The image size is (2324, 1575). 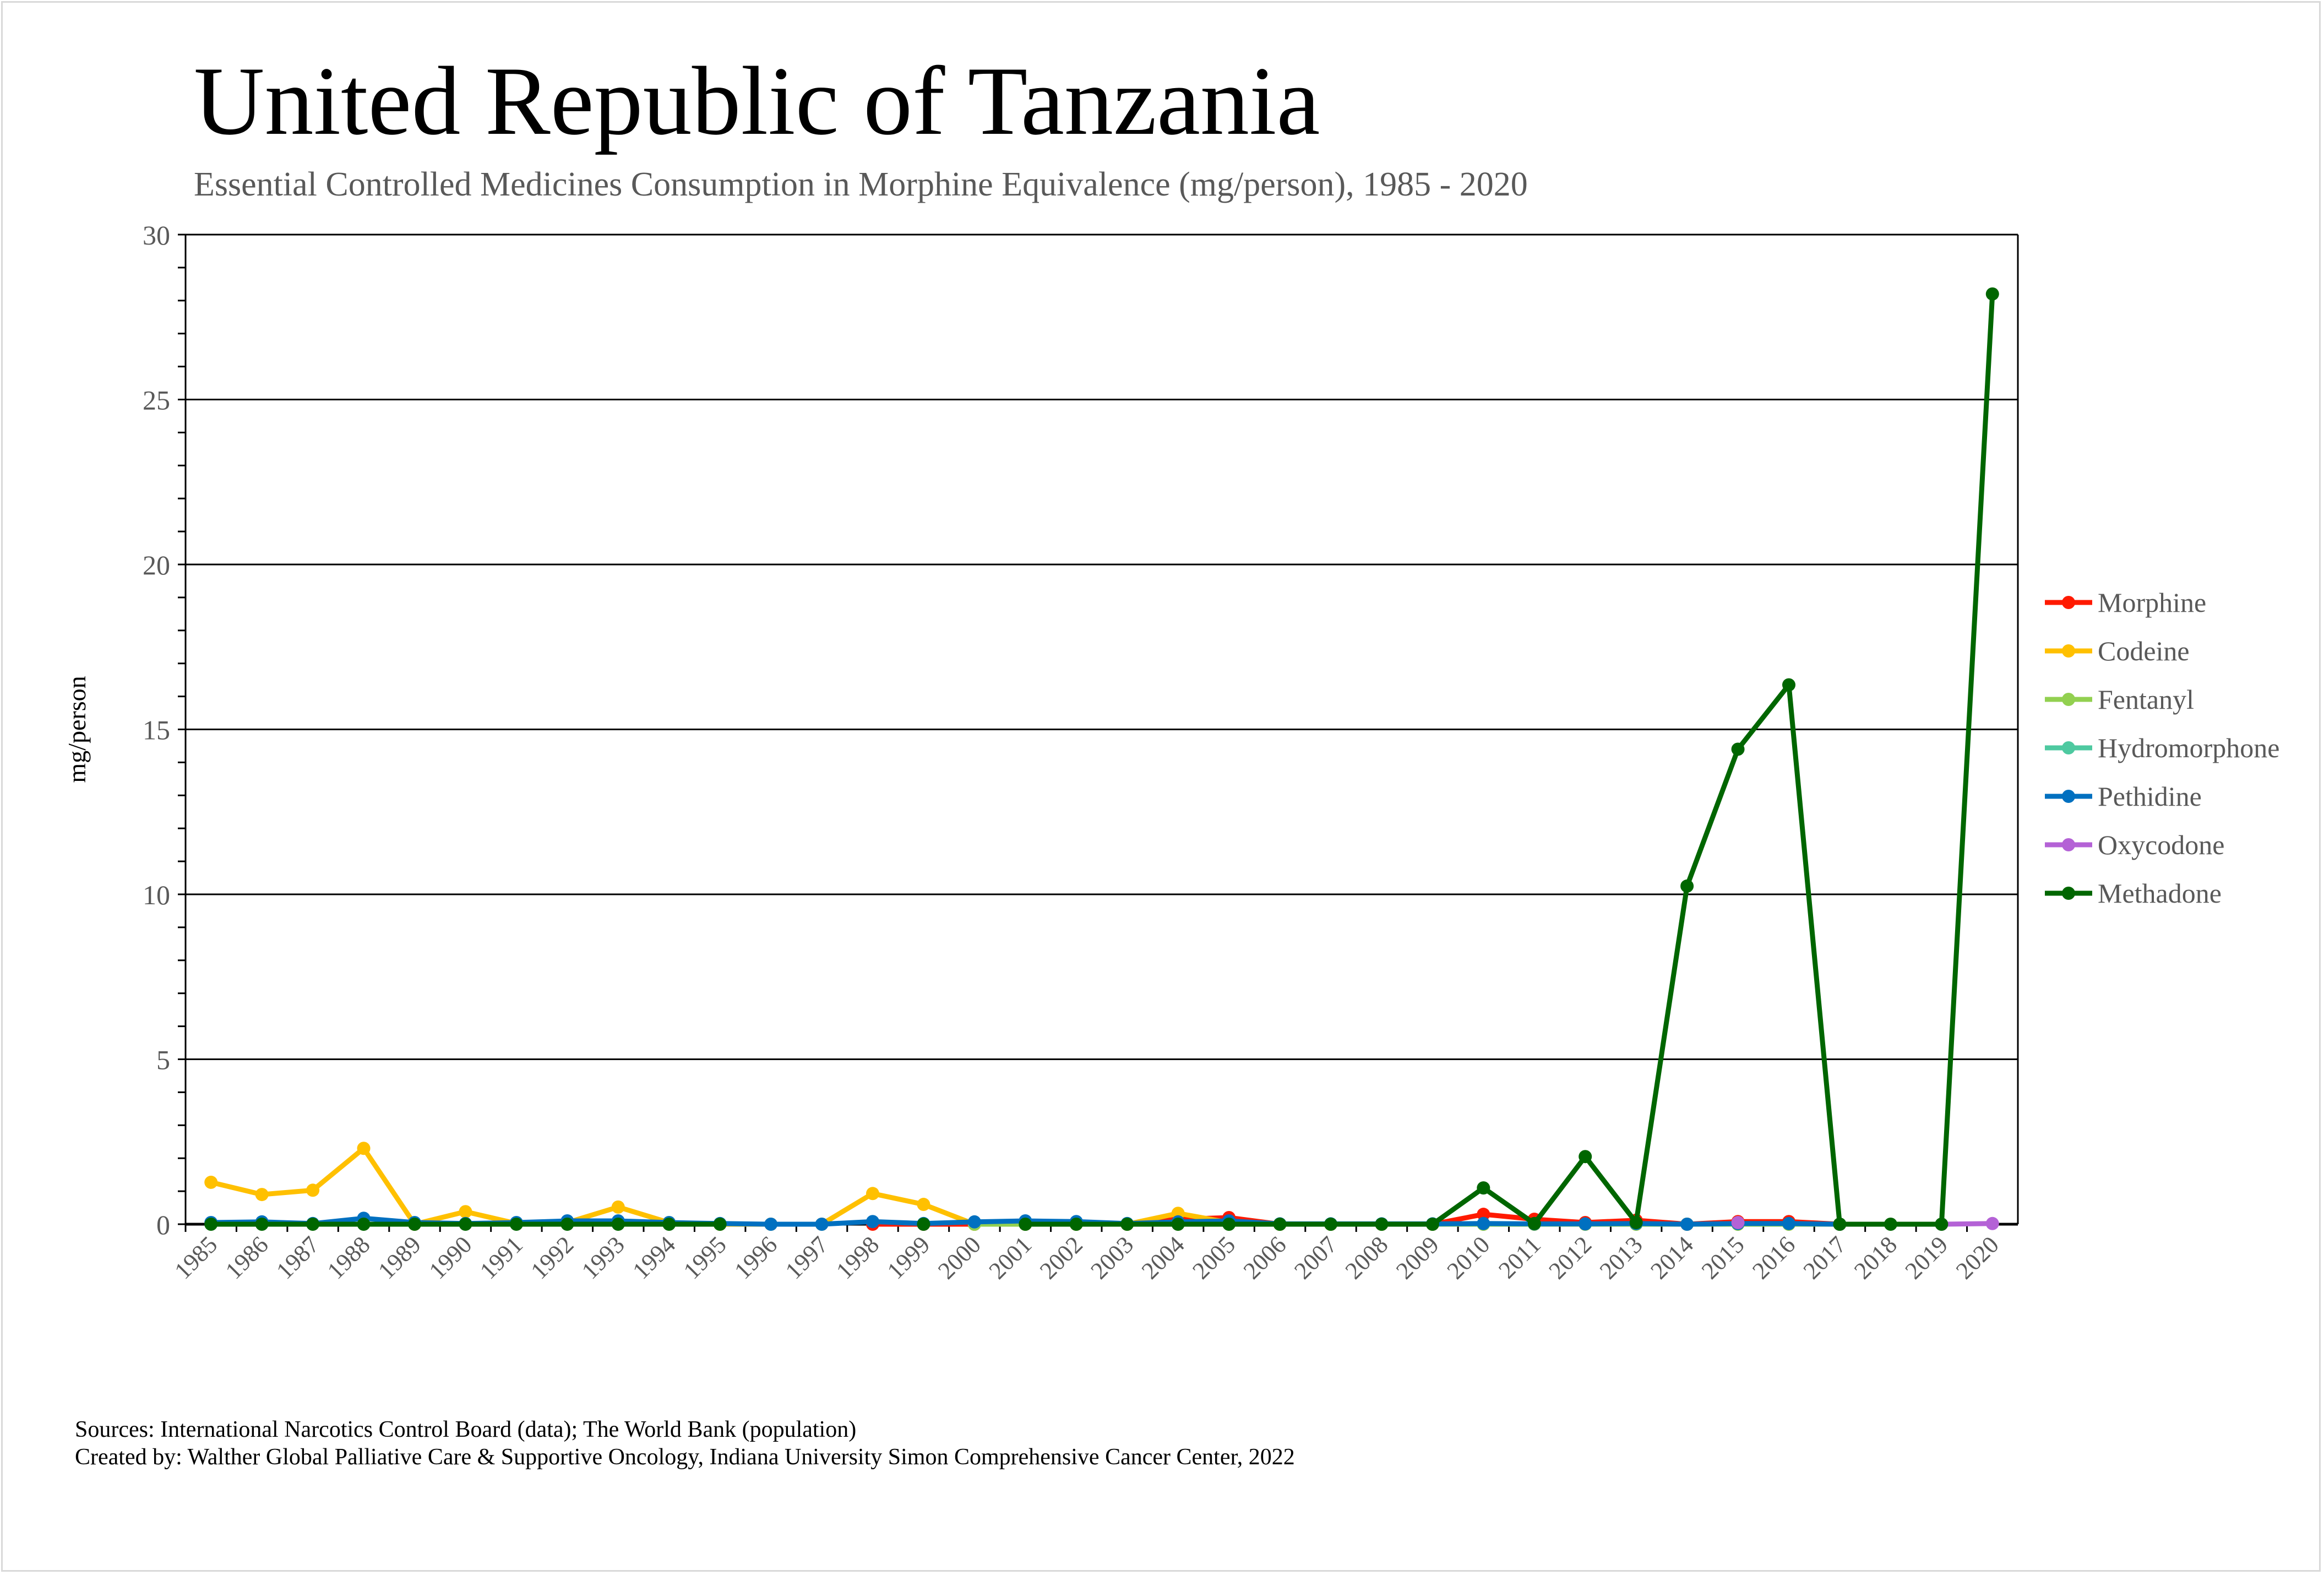 I want to click on x-tick-label: 2018, so click(x=1875, y=1258).